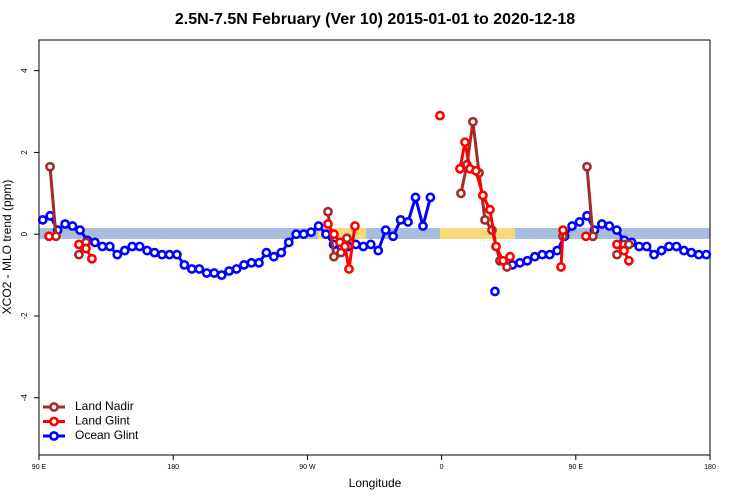 The image size is (750, 500). I want to click on y-tick-label: 2, so click(24, 152).